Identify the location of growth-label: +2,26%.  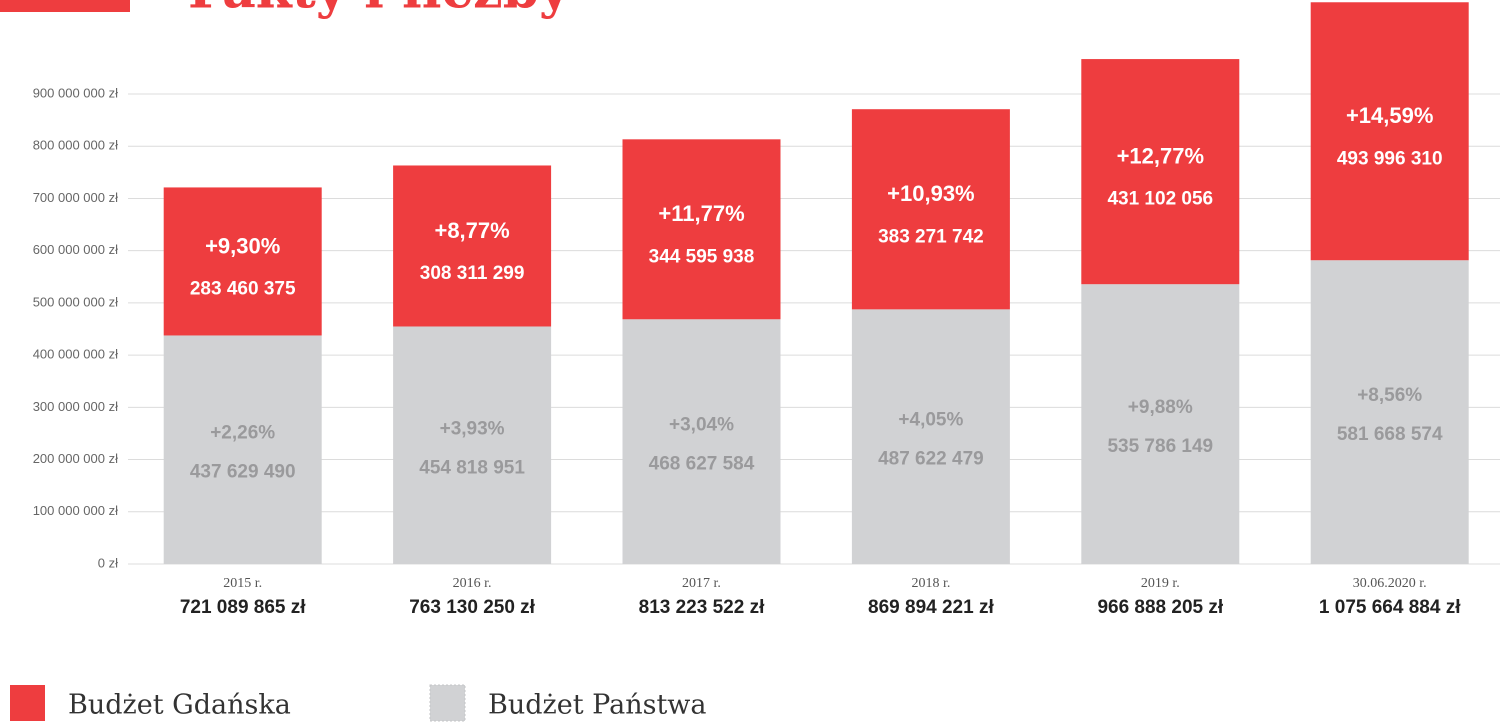
(242, 433).